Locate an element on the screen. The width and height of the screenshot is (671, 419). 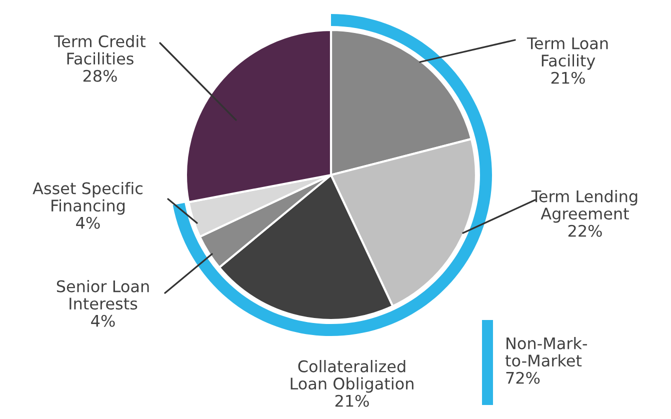
slice-label: Term Loan Facility is located at coordinates (567, 53).